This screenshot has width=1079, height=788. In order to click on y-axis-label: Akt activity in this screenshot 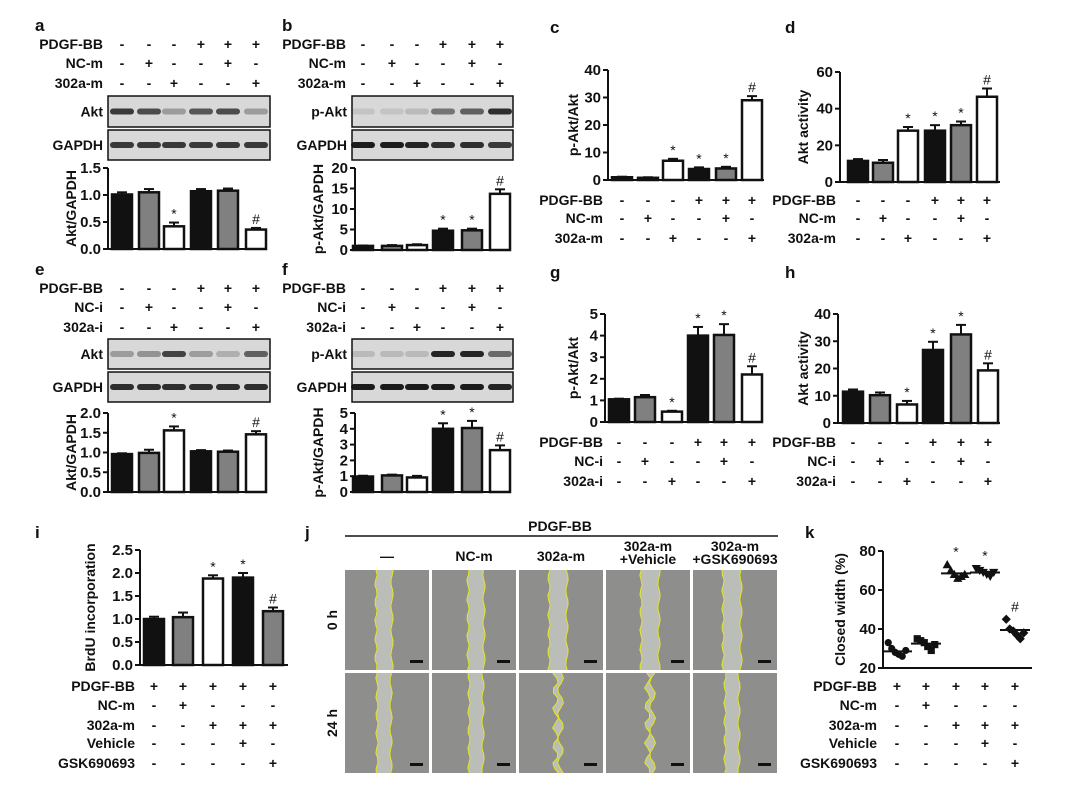, I will do `click(803, 368)`.